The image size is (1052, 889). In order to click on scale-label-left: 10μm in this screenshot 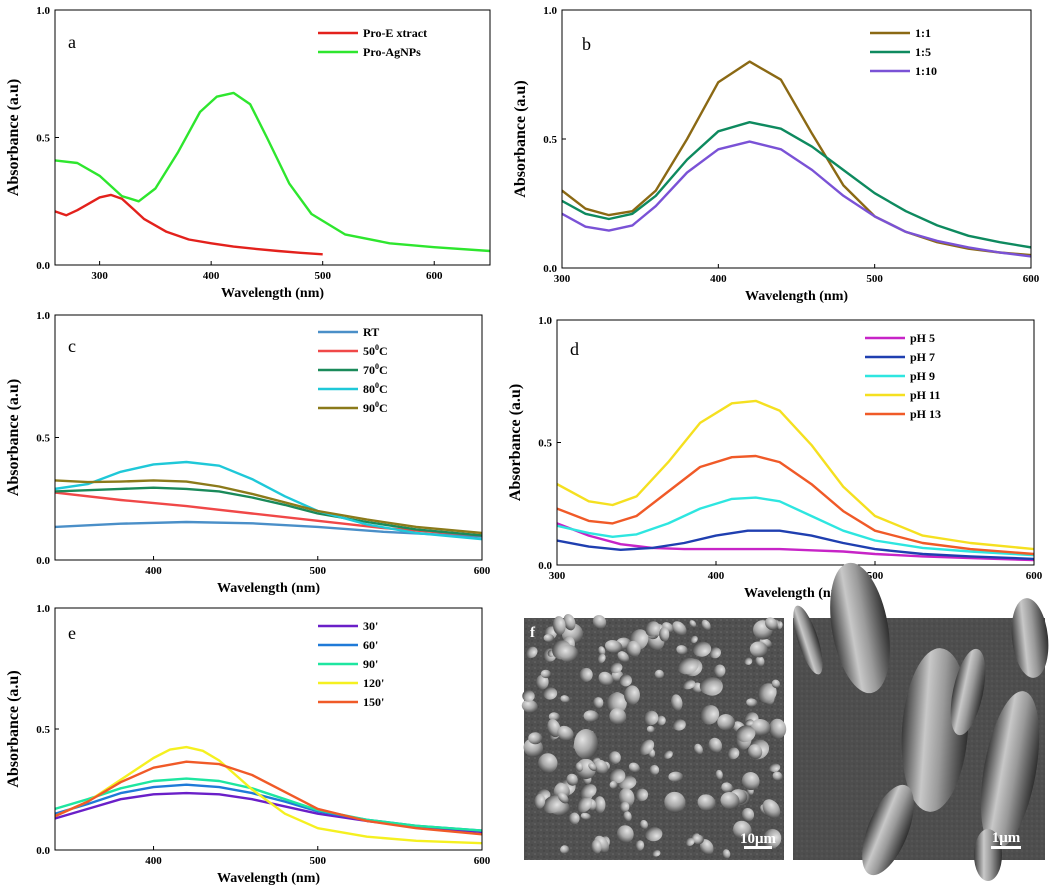, I will do `click(758, 839)`.